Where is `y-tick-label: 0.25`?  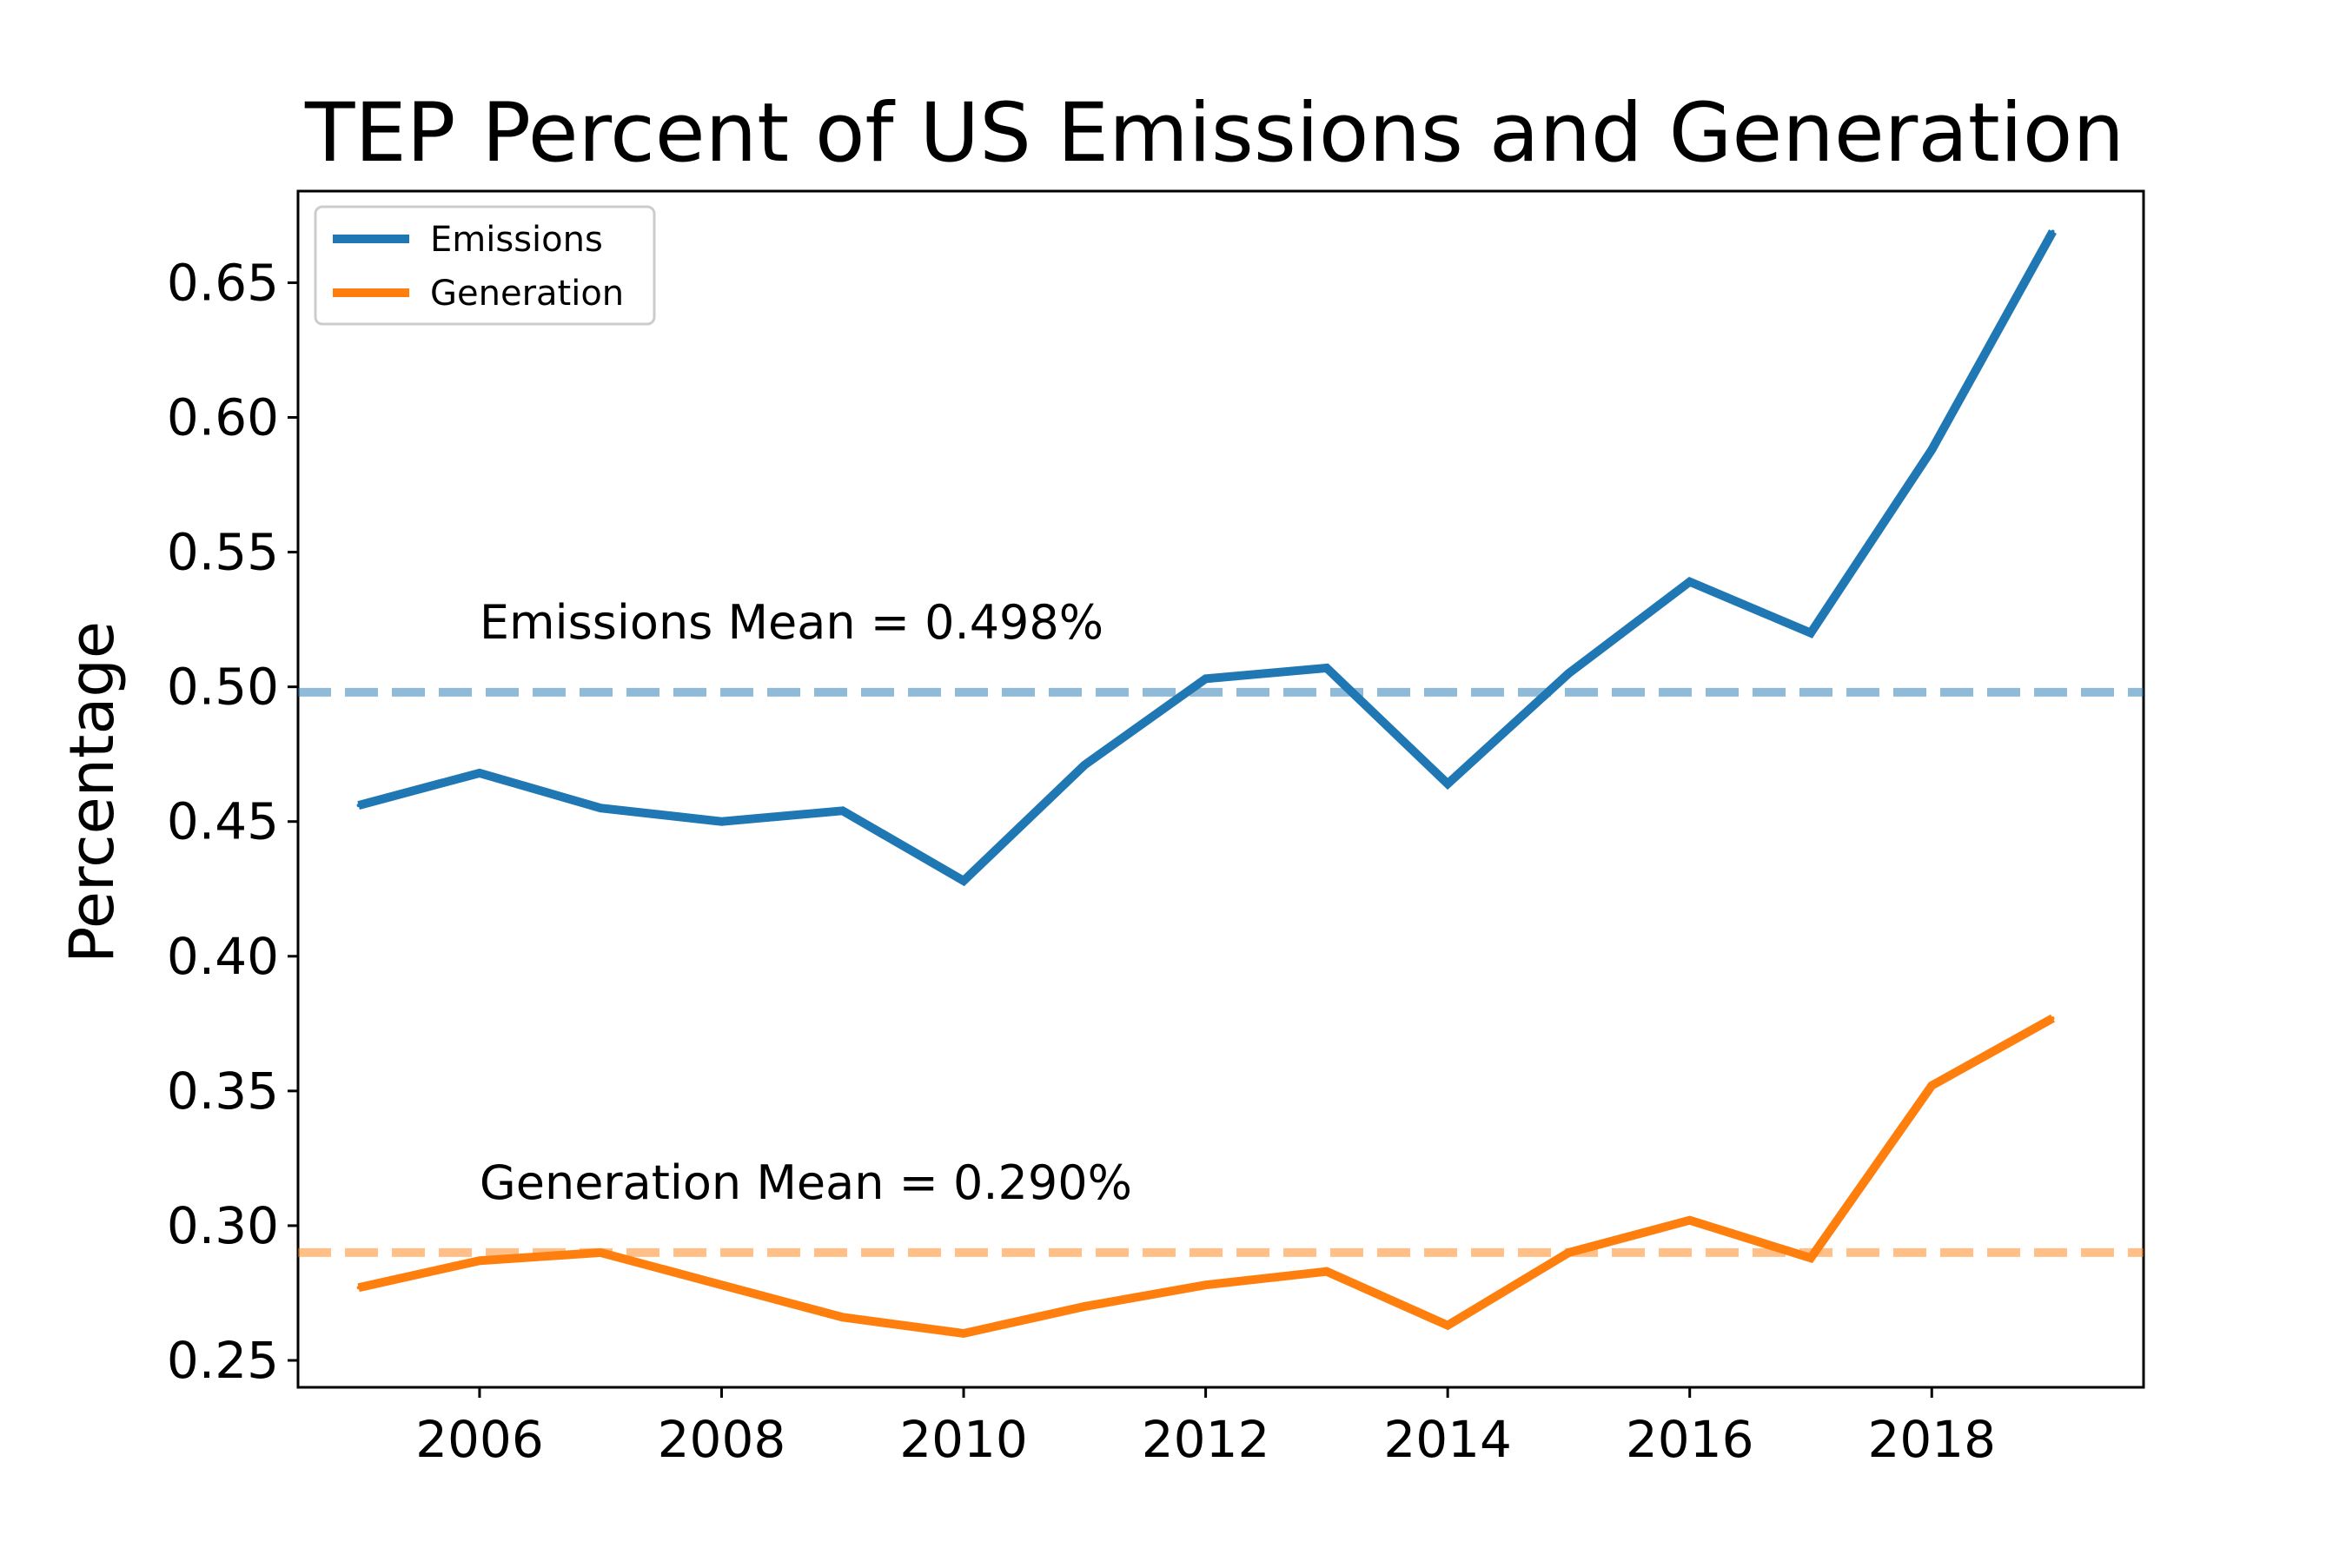 y-tick-label: 0.25 is located at coordinates (223, 1360).